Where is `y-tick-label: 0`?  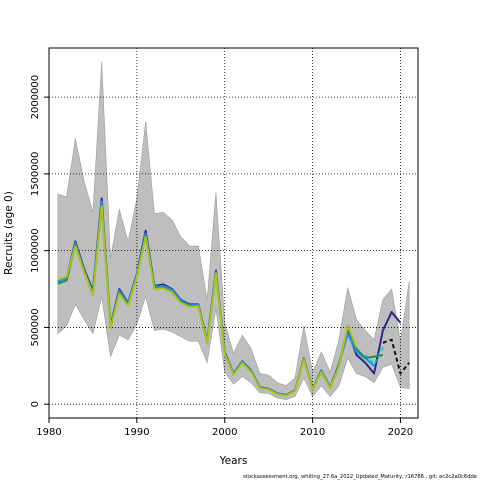 y-tick-label: 0 is located at coordinates (35, 404).